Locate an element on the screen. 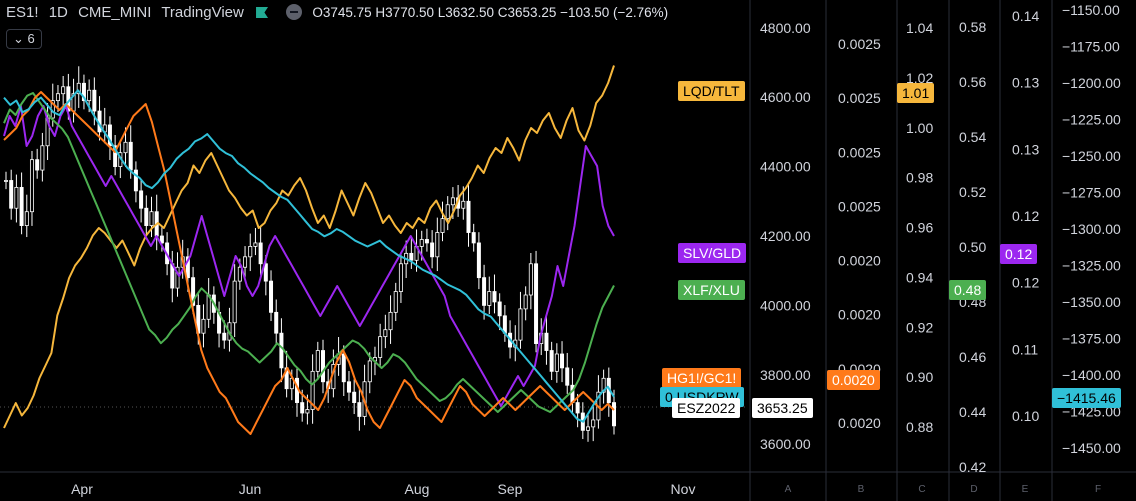 The image size is (1136, 501). scale-d-tick: 0.13 is located at coordinates (1025, 83).